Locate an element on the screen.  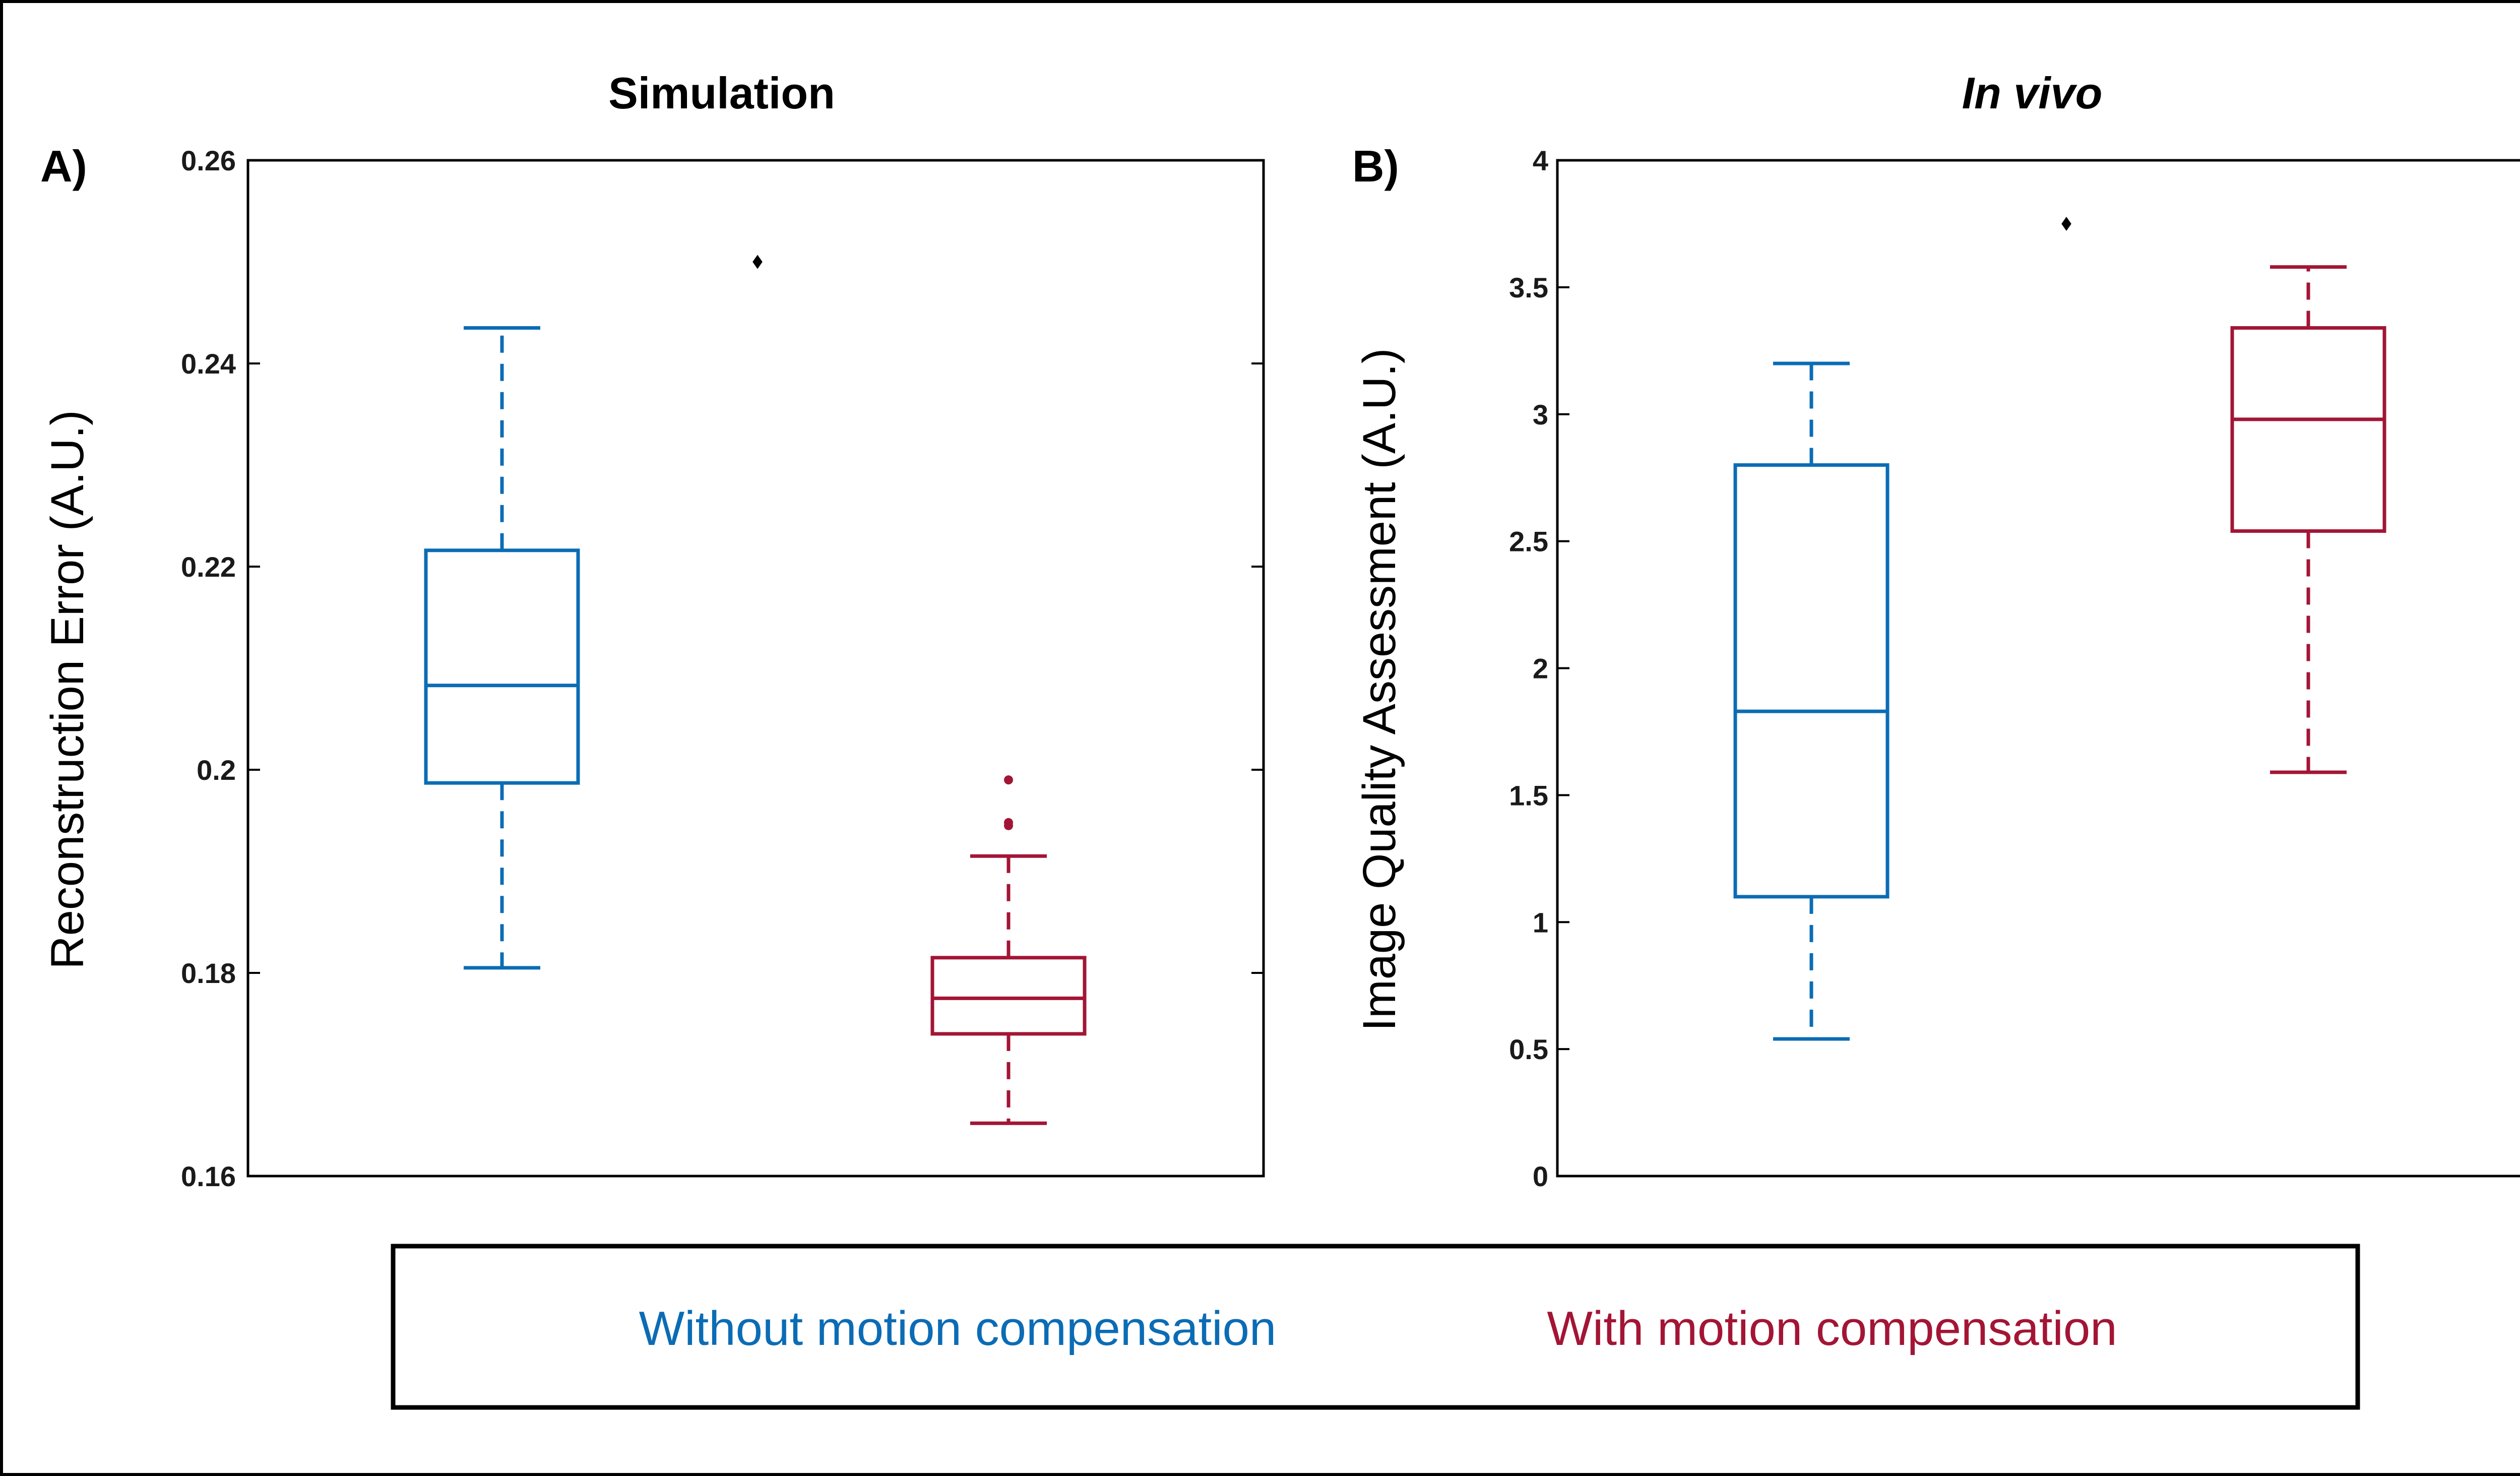
legend-item-without-motion-compensation: Without motion compensation is located at coordinates (958, 1329).